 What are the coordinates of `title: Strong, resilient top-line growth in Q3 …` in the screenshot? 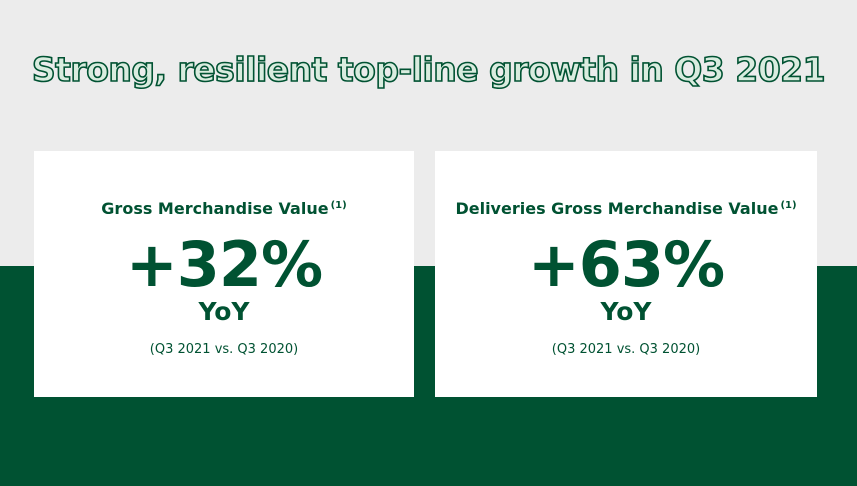 It's located at (428, 69).